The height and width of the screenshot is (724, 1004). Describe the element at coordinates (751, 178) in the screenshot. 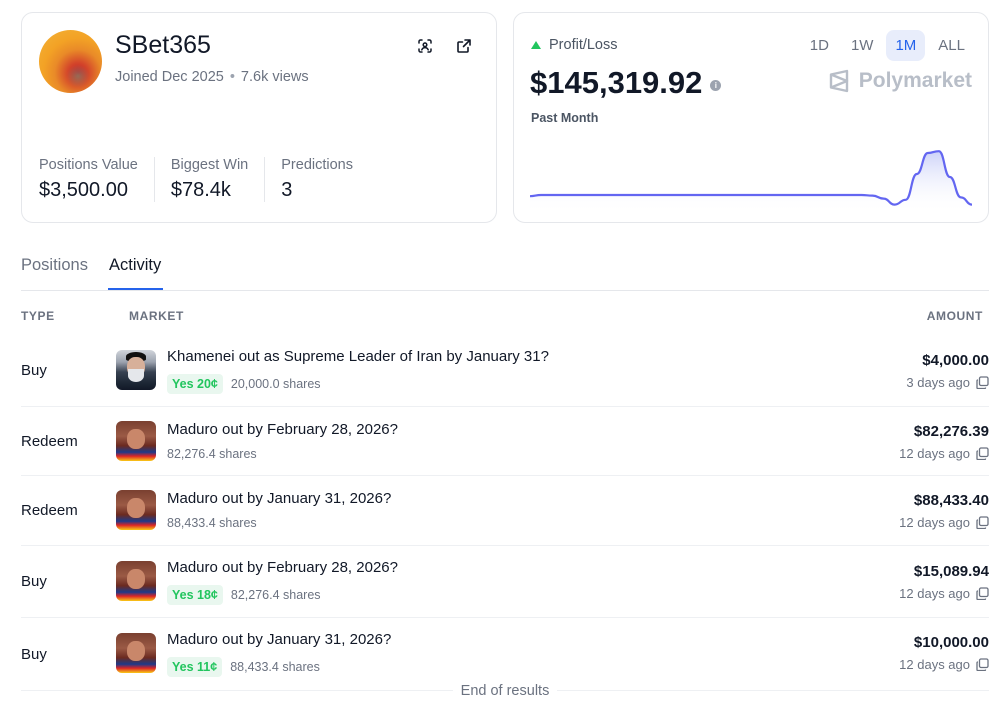

I see `sparkline-line` at that location.